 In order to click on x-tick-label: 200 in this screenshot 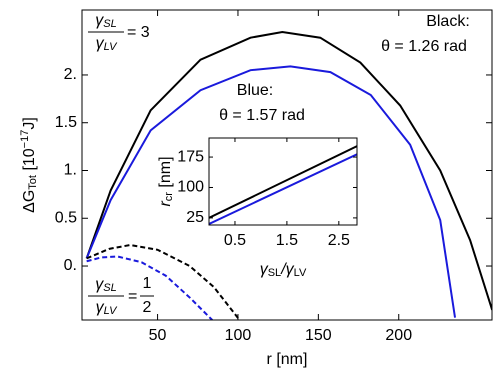, I will do `click(398, 335)`.